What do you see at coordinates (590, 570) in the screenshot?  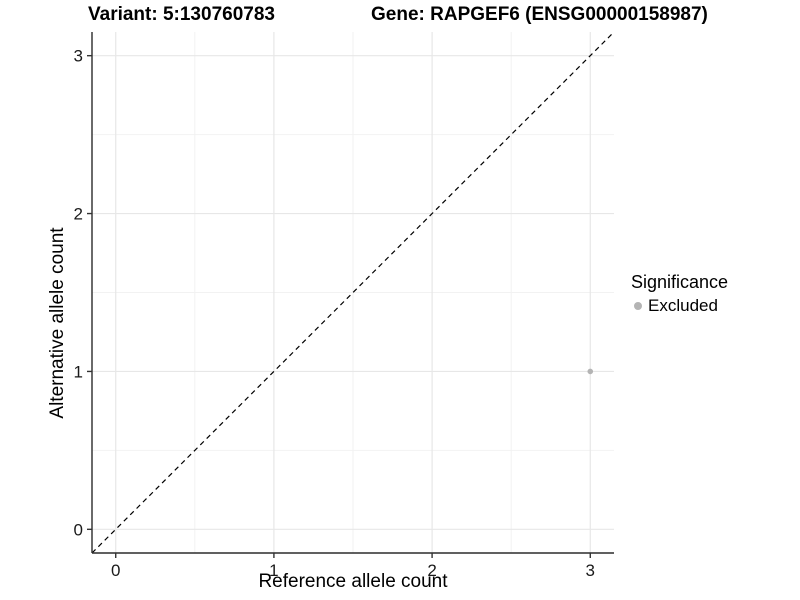 I see `x-tick-label: 3` at bounding box center [590, 570].